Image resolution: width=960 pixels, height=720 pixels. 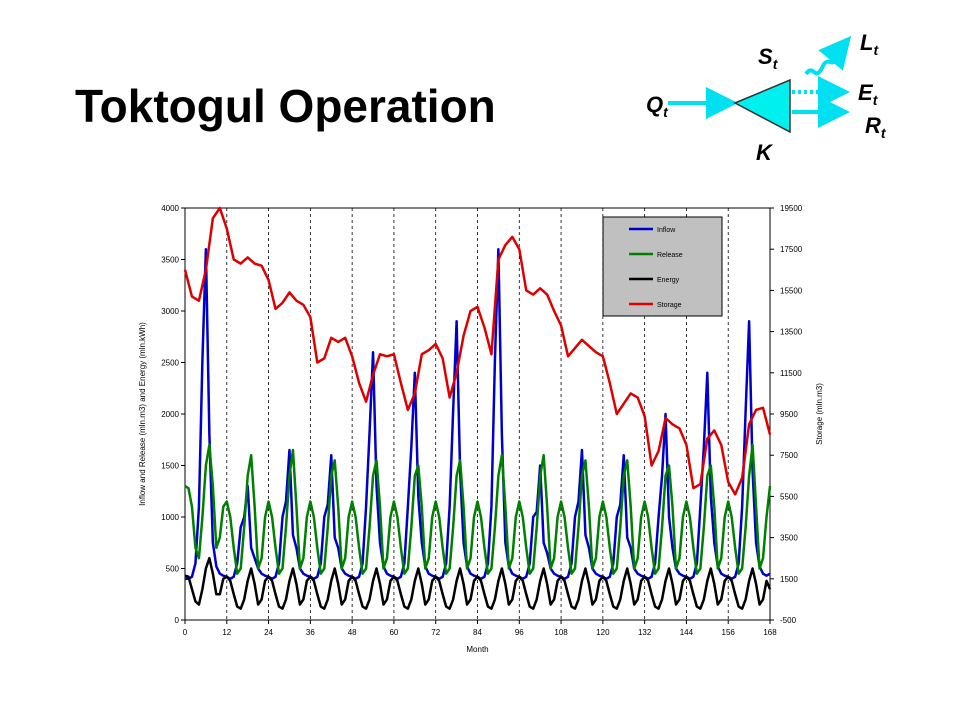 What do you see at coordinates (352, 632) in the screenshot?
I see `x-tick-label: 48` at bounding box center [352, 632].